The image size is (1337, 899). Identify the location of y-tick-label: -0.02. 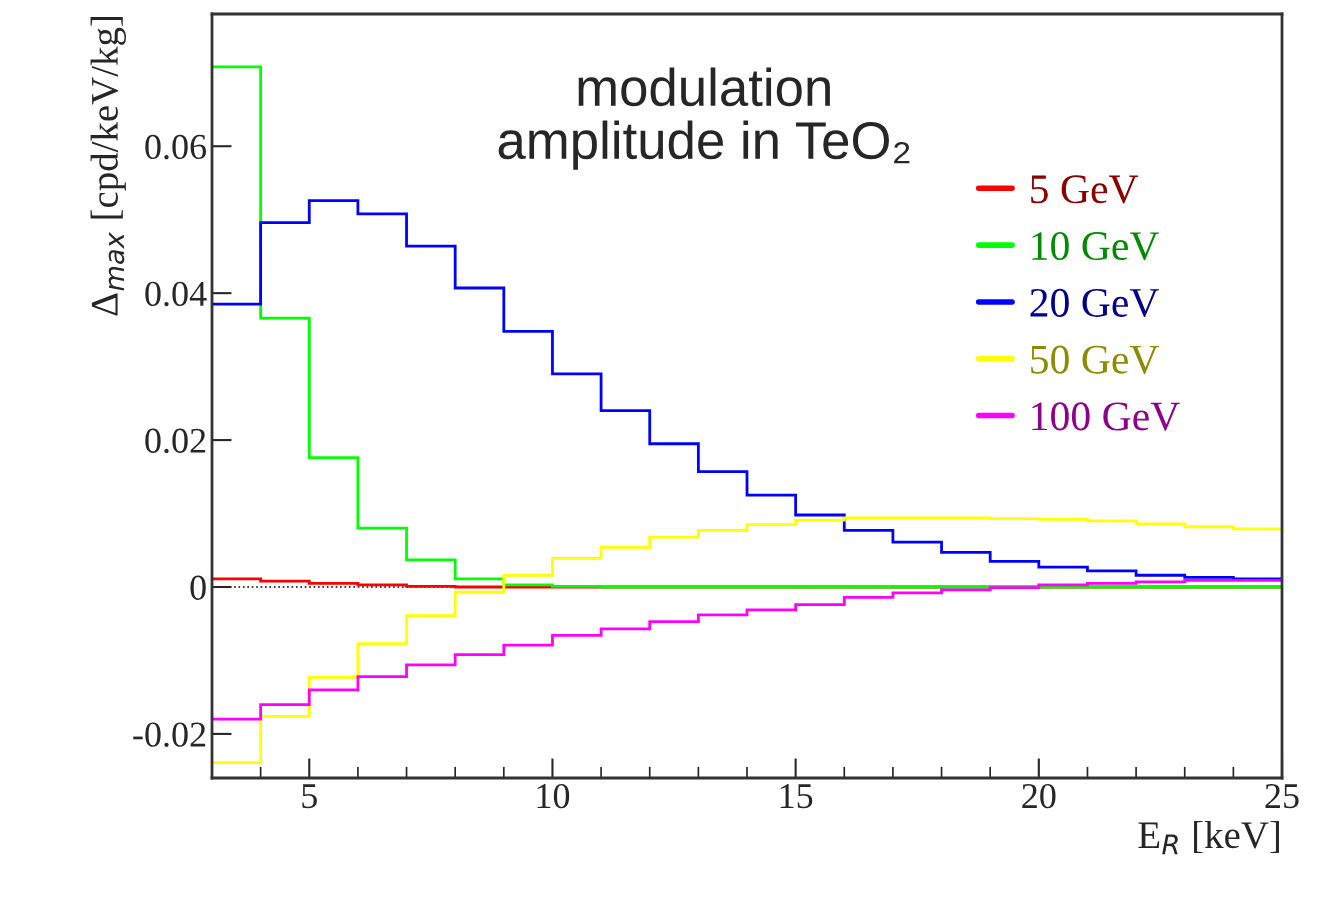
(169, 734).